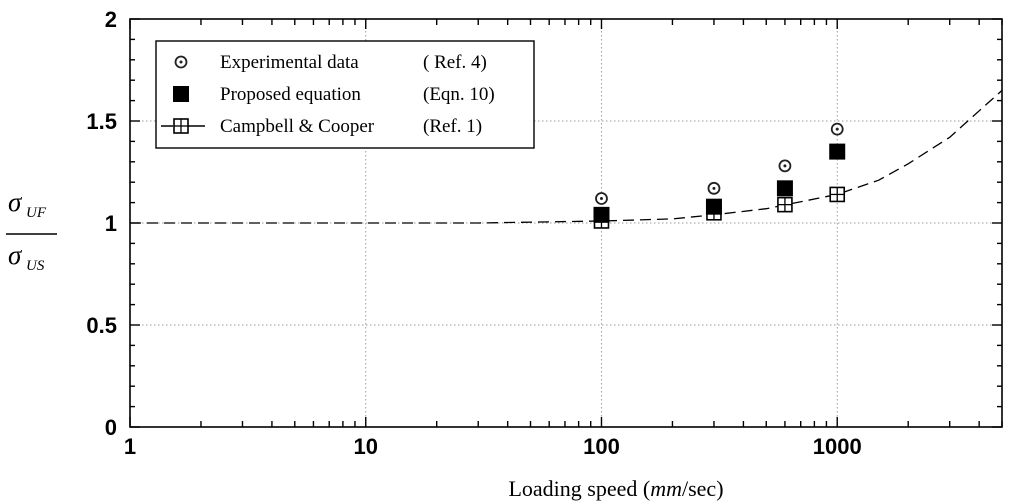 This screenshot has width=1017, height=504. Describe the element at coordinates (579, 488) in the screenshot. I see `x-axis-label-prefix: Loading speed (` at that location.